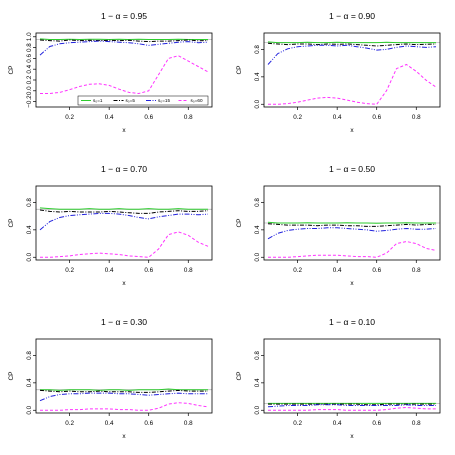  I want to click on panel-4-xtick-label-3: 0.6, so click(376, 270).